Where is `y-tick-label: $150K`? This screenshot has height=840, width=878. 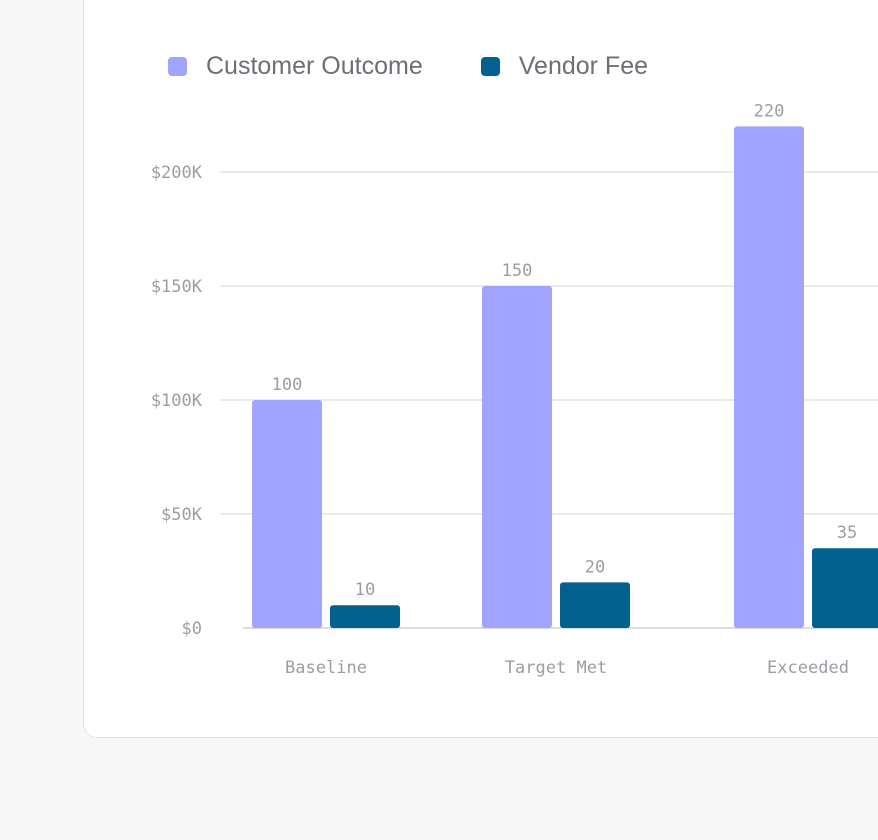
y-tick-label: $150K is located at coordinates (177, 287).